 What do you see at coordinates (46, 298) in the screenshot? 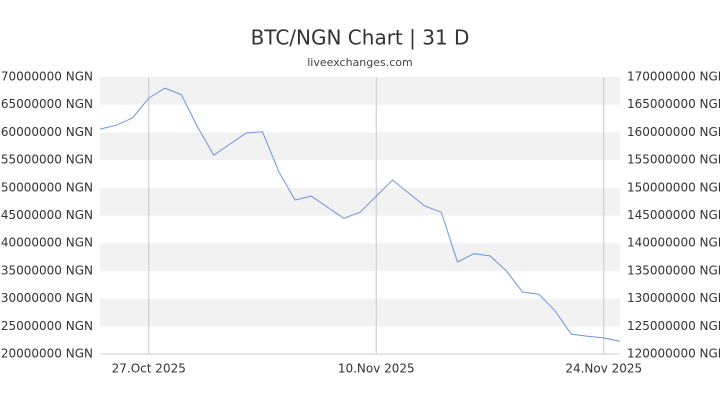
I see `y-tick-label: 130000000 NGN` at bounding box center [46, 298].